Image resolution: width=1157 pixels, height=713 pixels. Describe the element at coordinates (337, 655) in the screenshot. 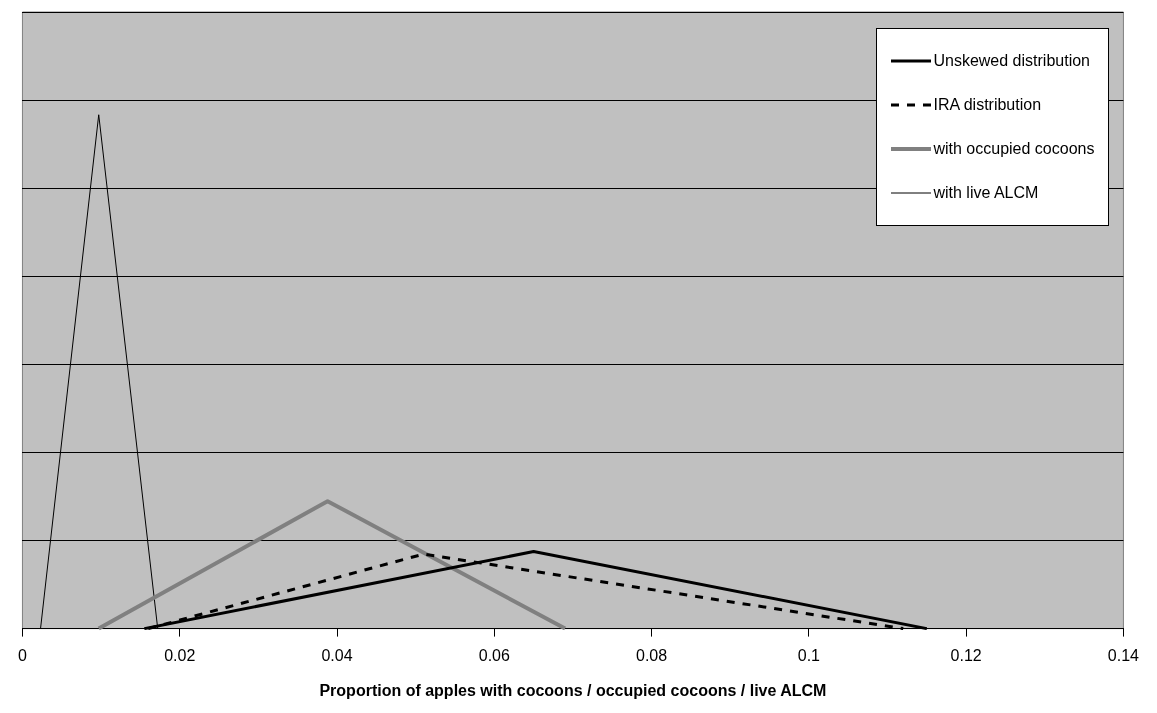

I see `x-tick-label: 0.04` at that location.